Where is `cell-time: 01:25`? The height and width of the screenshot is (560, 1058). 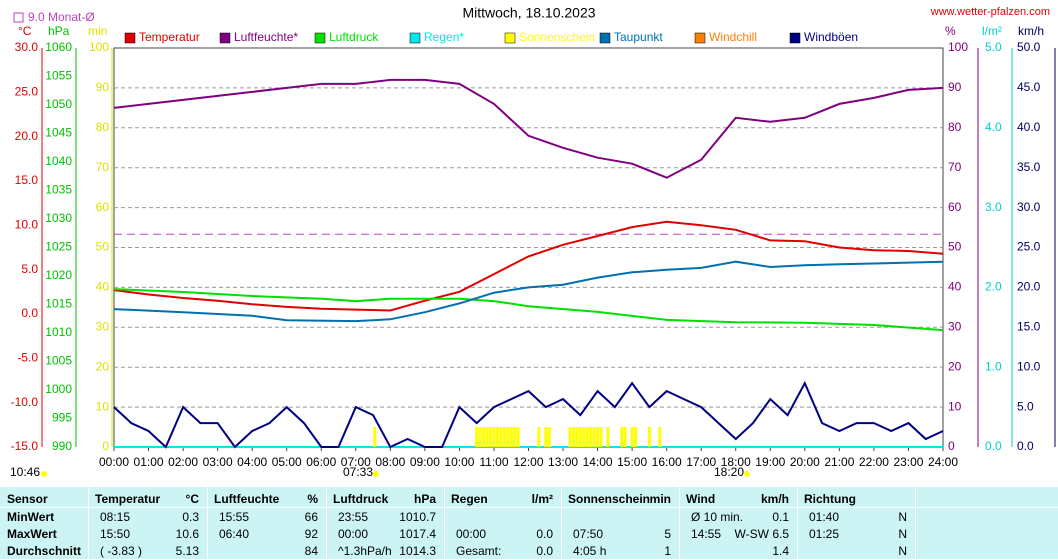 cell-time: 01:25 is located at coordinates (824, 534).